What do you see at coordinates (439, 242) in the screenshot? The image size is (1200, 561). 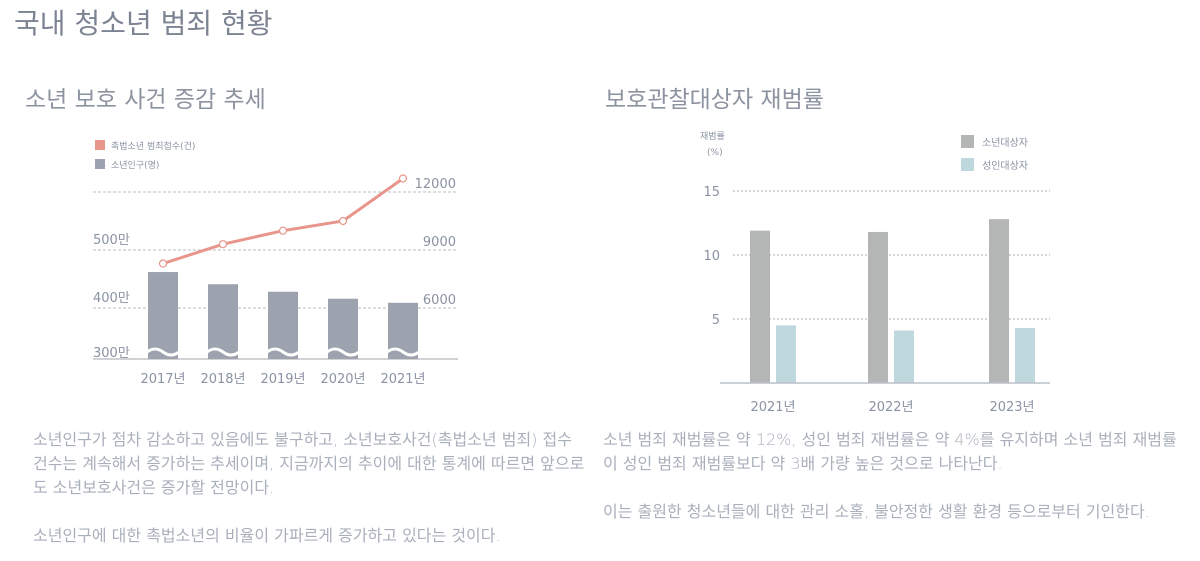 I see `right-axis-tick: 9000` at bounding box center [439, 242].